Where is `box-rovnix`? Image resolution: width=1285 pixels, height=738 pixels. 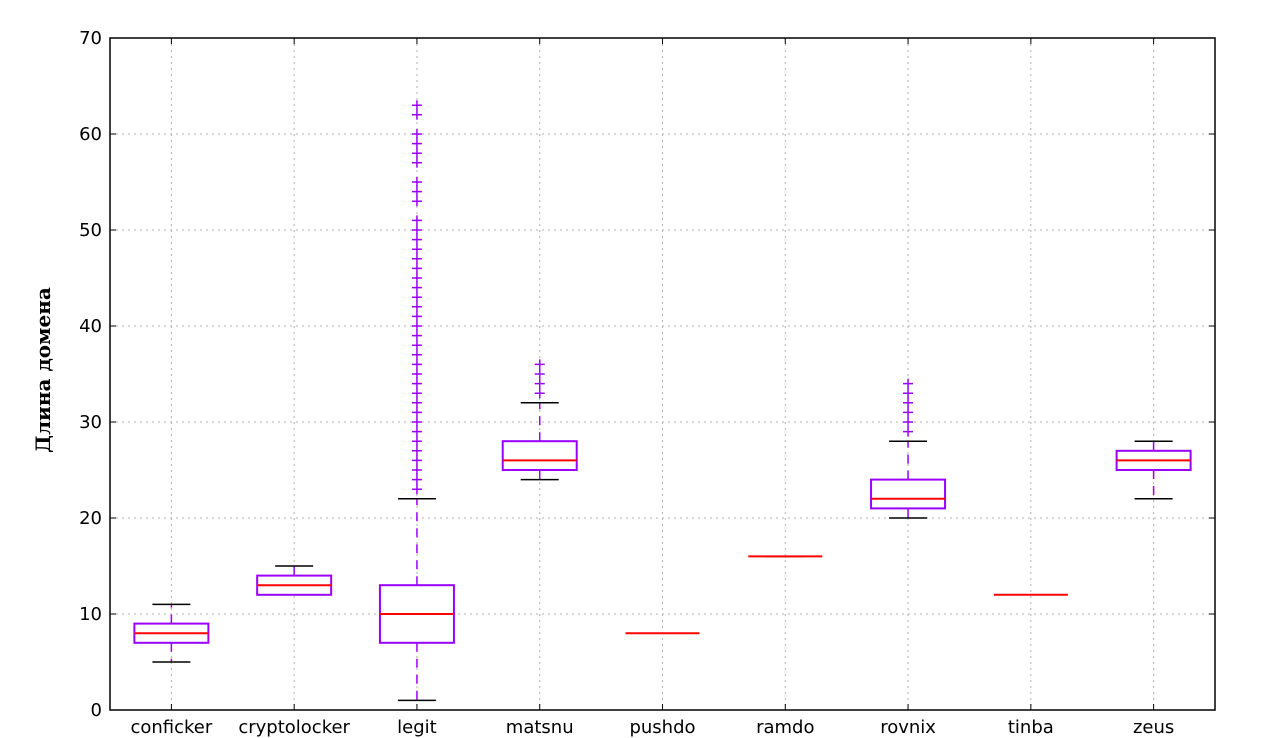 box-rovnix is located at coordinates (908, 448).